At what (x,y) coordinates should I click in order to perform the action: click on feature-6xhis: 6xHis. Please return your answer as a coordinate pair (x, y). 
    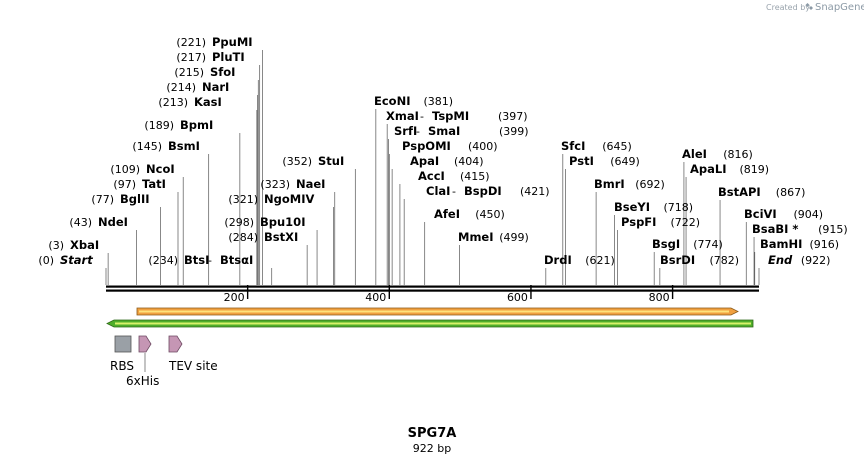
    Looking at the image, I should click on (142, 361).